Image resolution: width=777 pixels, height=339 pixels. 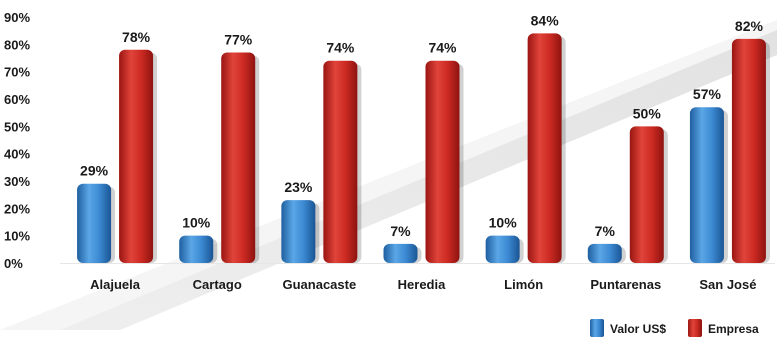 I want to click on x-category-label: San José, so click(x=727, y=284).